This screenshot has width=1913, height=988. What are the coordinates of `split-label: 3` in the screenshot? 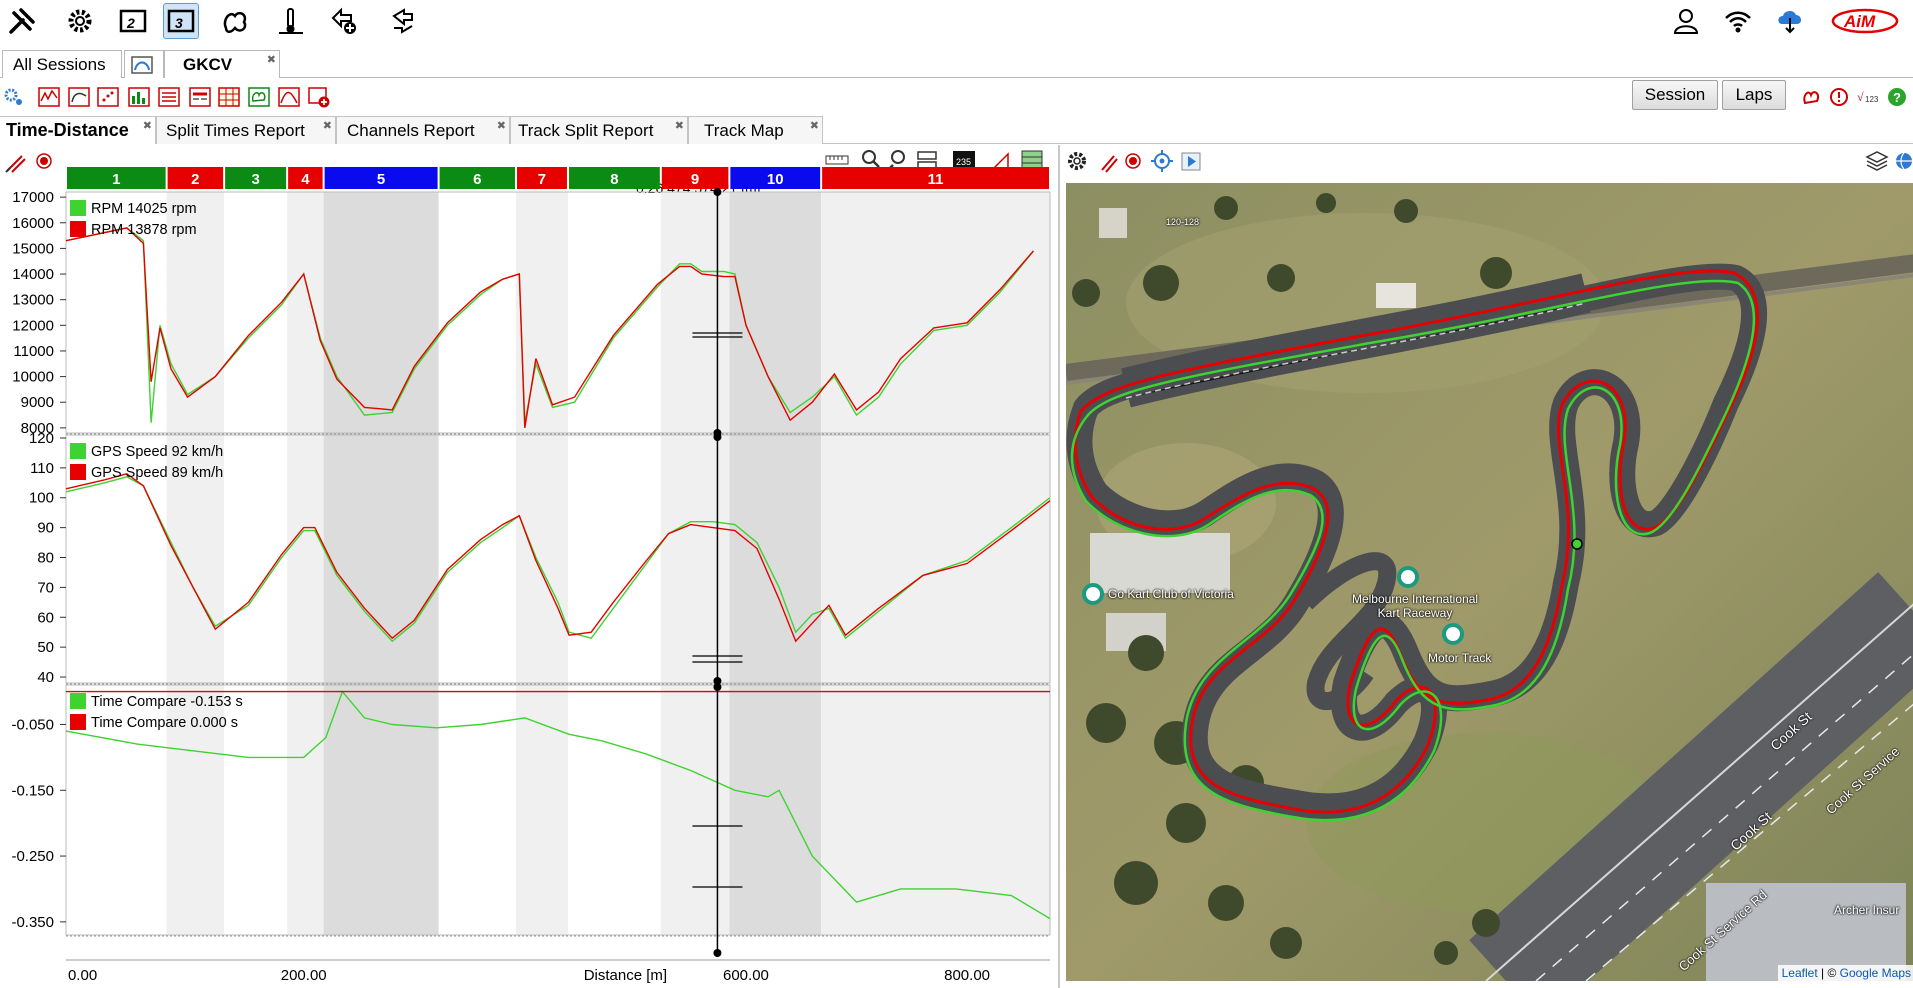 It's located at (255, 179).